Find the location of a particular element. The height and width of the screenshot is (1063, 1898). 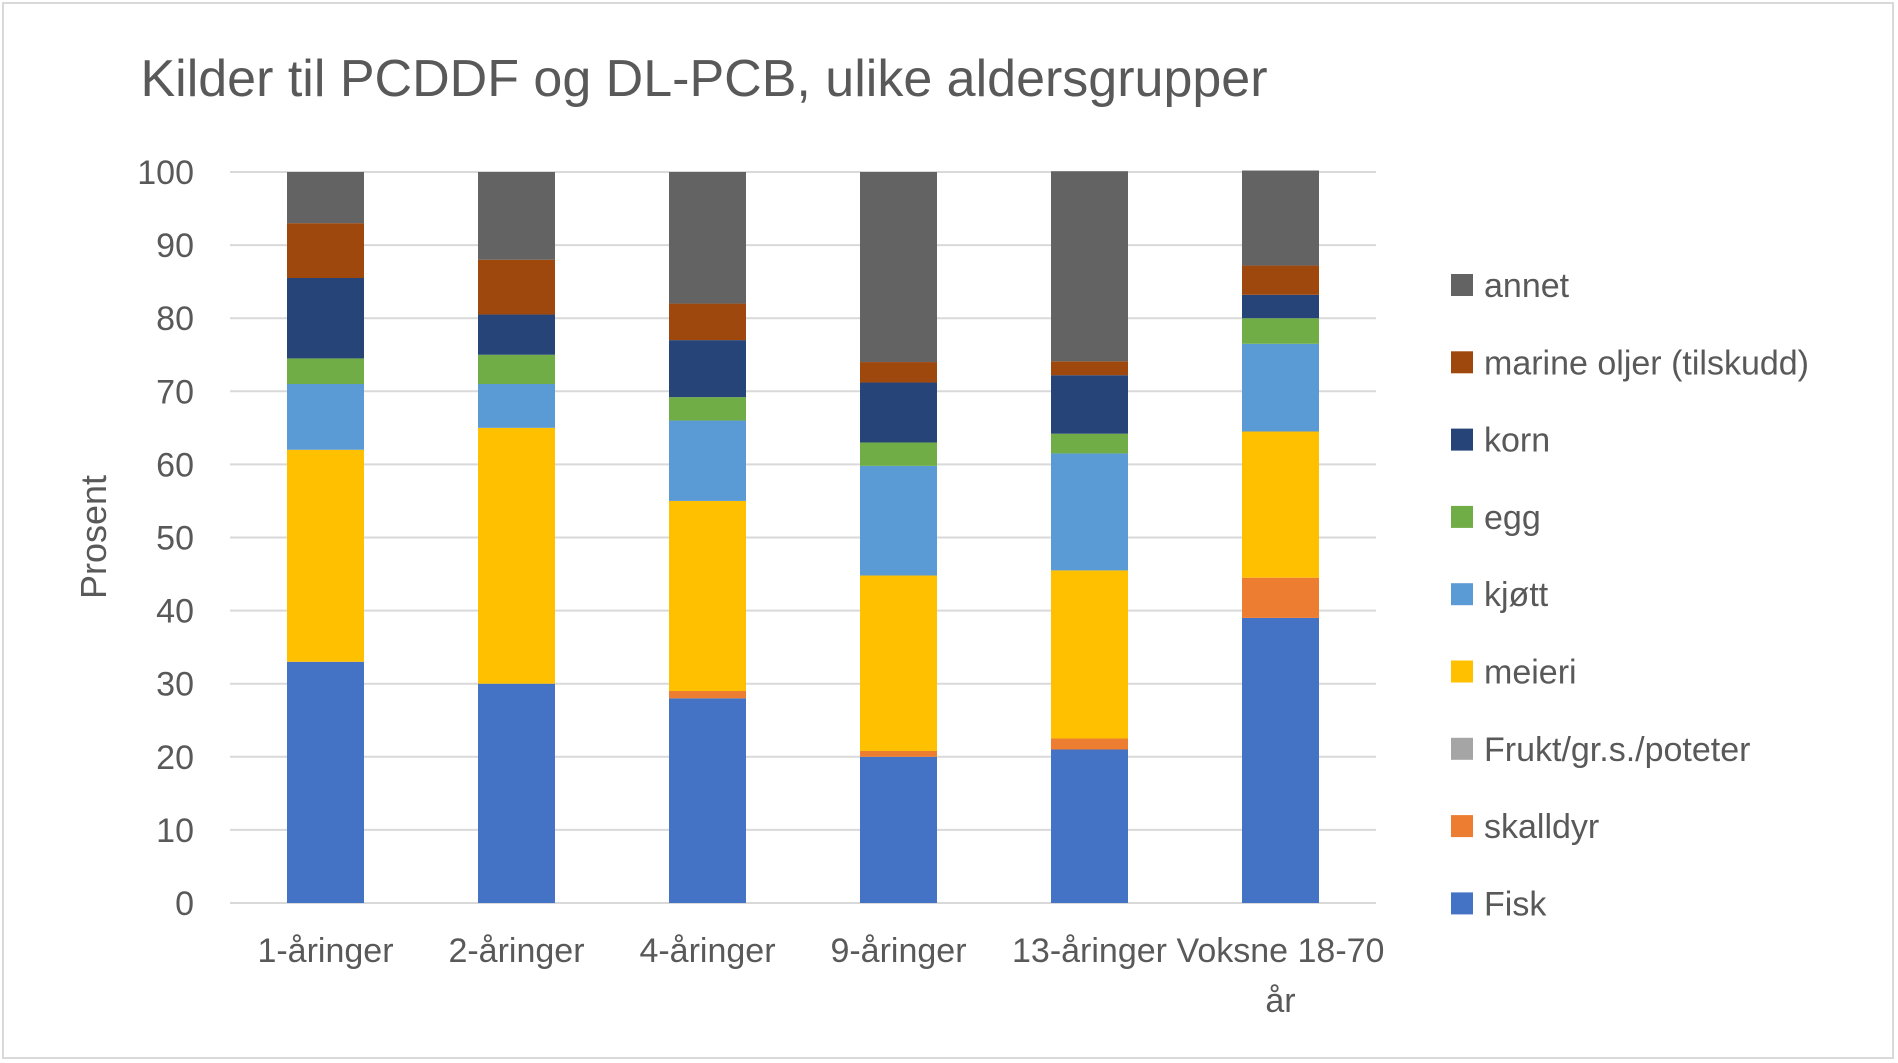

y-tick-label: 40 is located at coordinates (175, 612).